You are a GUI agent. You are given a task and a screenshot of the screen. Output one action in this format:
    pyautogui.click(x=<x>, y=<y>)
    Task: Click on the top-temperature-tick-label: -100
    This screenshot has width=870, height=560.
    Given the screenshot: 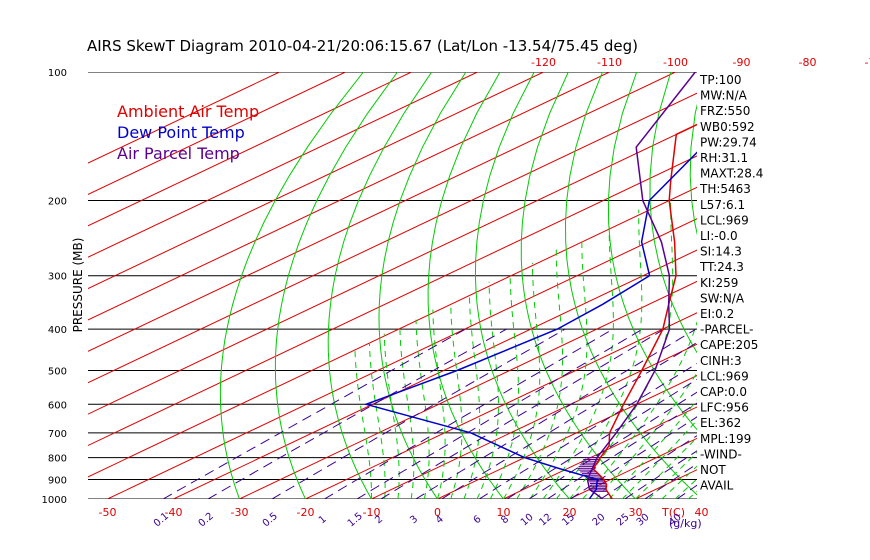 What is the action you would take?
    pyautogui.click(x=675, y=62)
    